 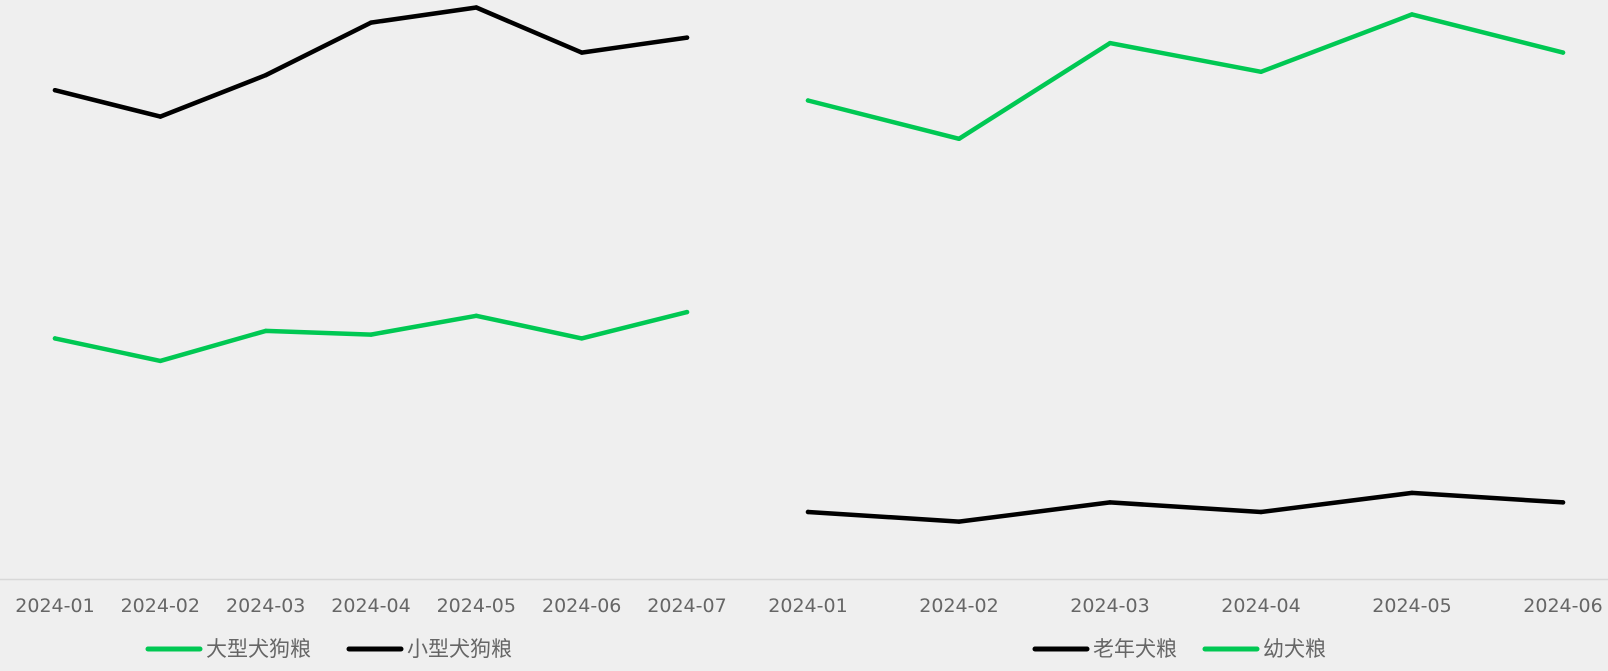 I want to click on legend-item: 老年犬粮, so click(x=1104, y=649).